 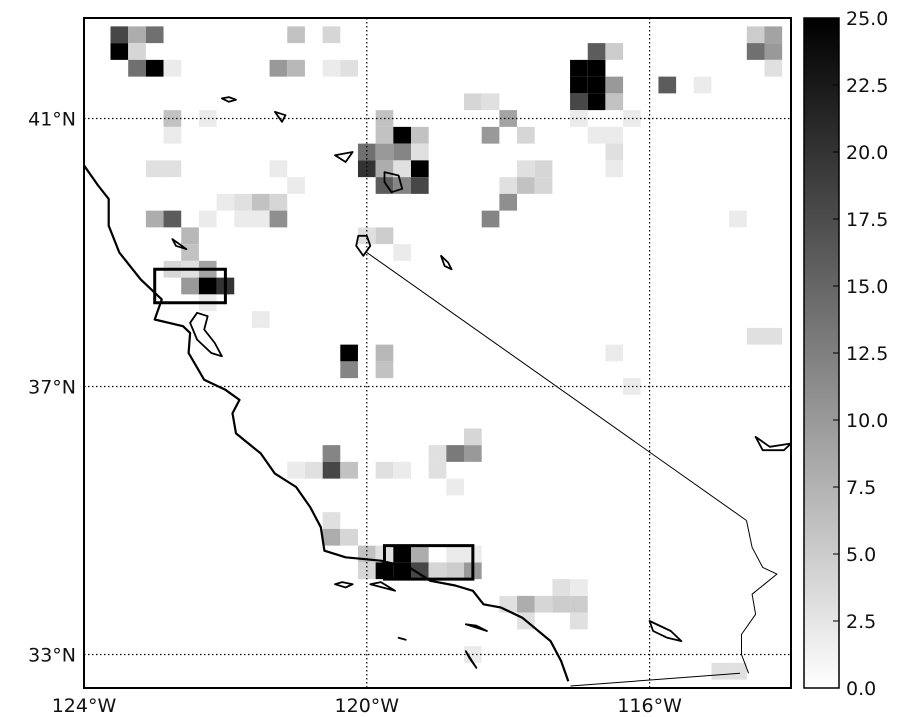 What do you see at coordinates (861, 689) in the screenshot?
I see `colorbar-tick-label: 0.0` at bounding box center [861, 689].